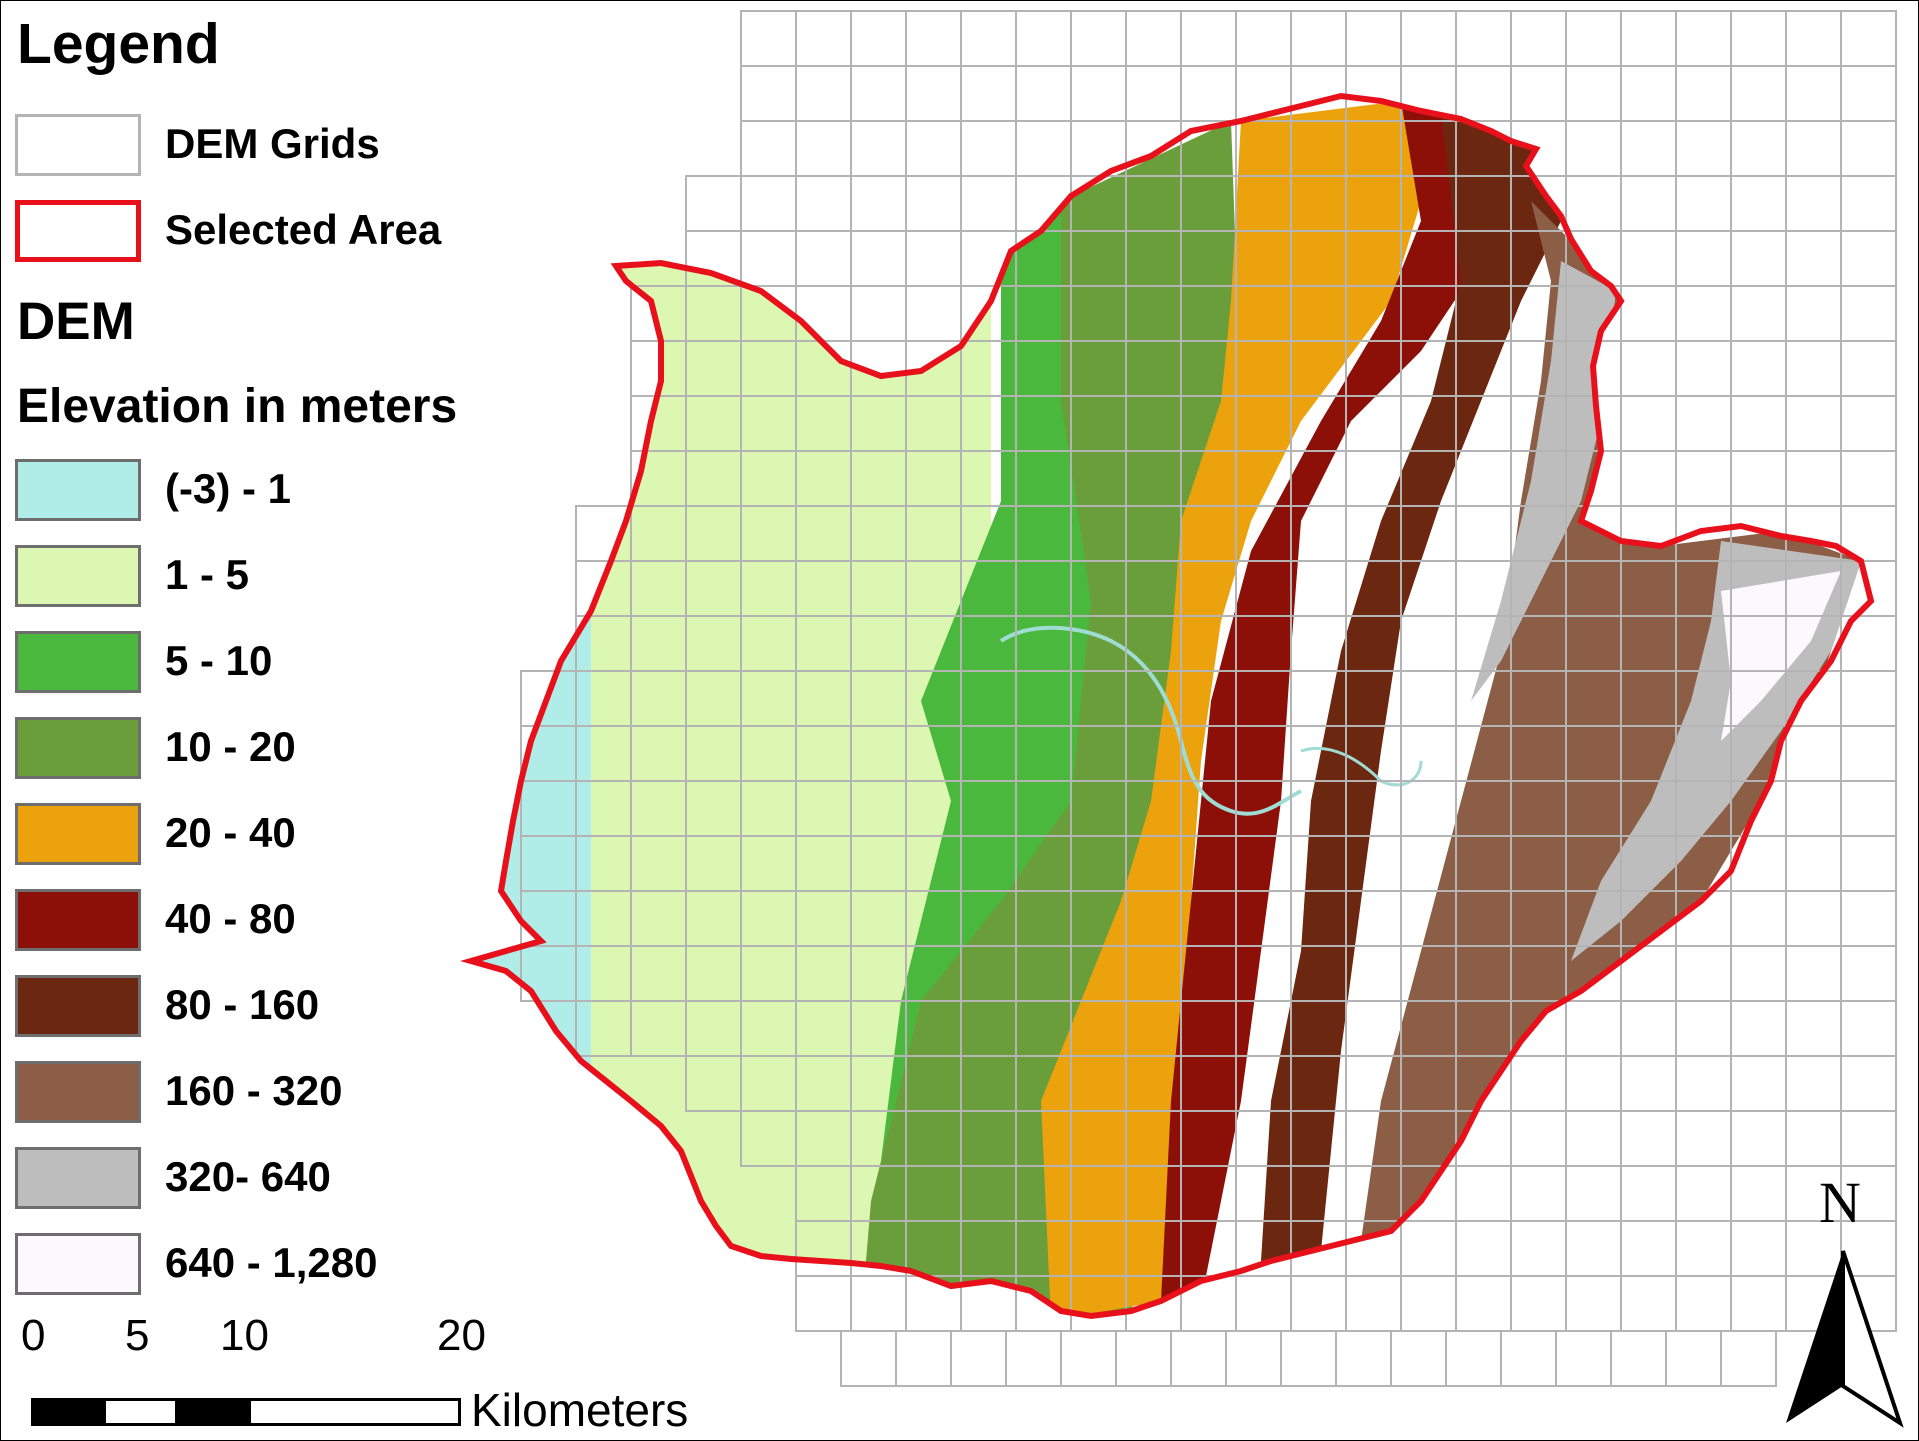 This screenshot has width=1919, height=1441. I want to click on scale-bar, so click(246, 1412).